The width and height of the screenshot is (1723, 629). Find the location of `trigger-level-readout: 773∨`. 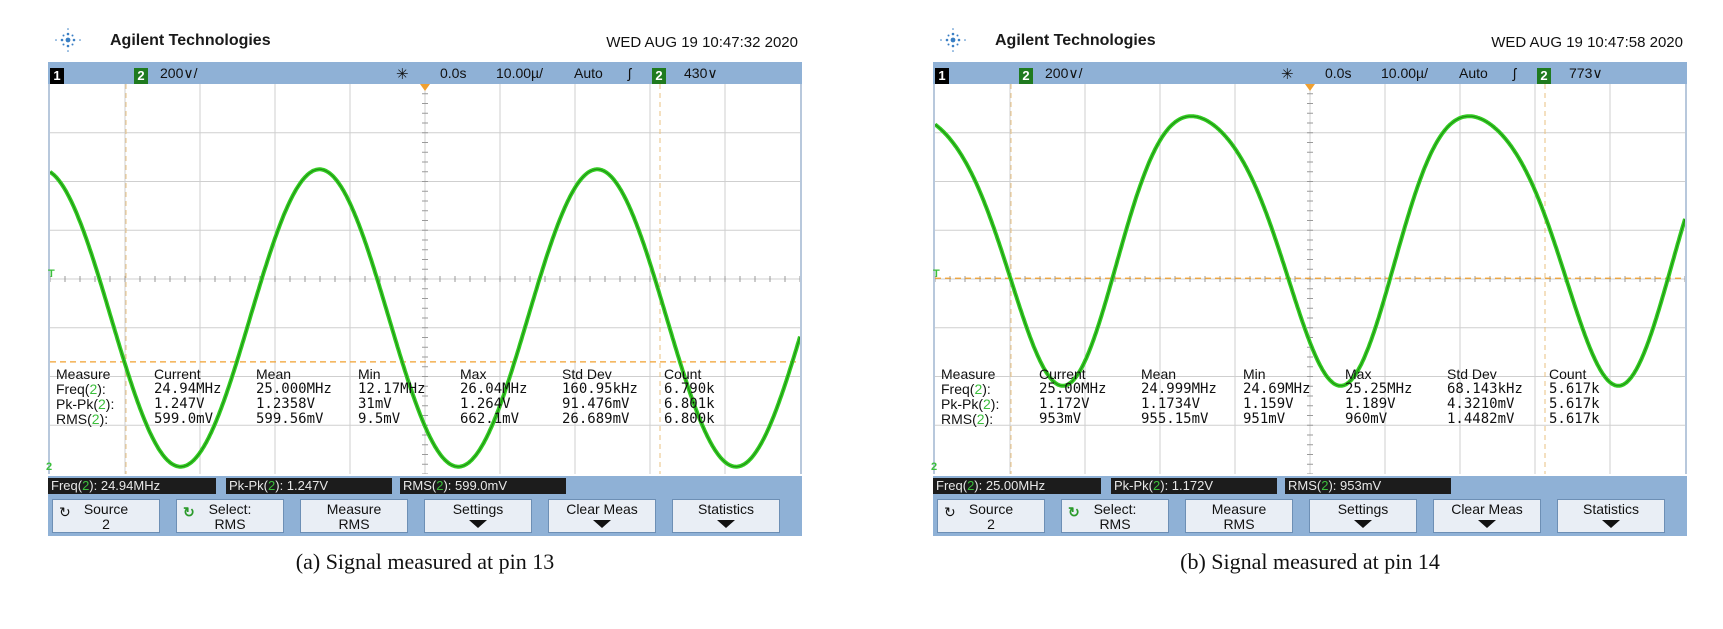

trigger-level-readout: 773∨ is located at coordinates (1586, 73).